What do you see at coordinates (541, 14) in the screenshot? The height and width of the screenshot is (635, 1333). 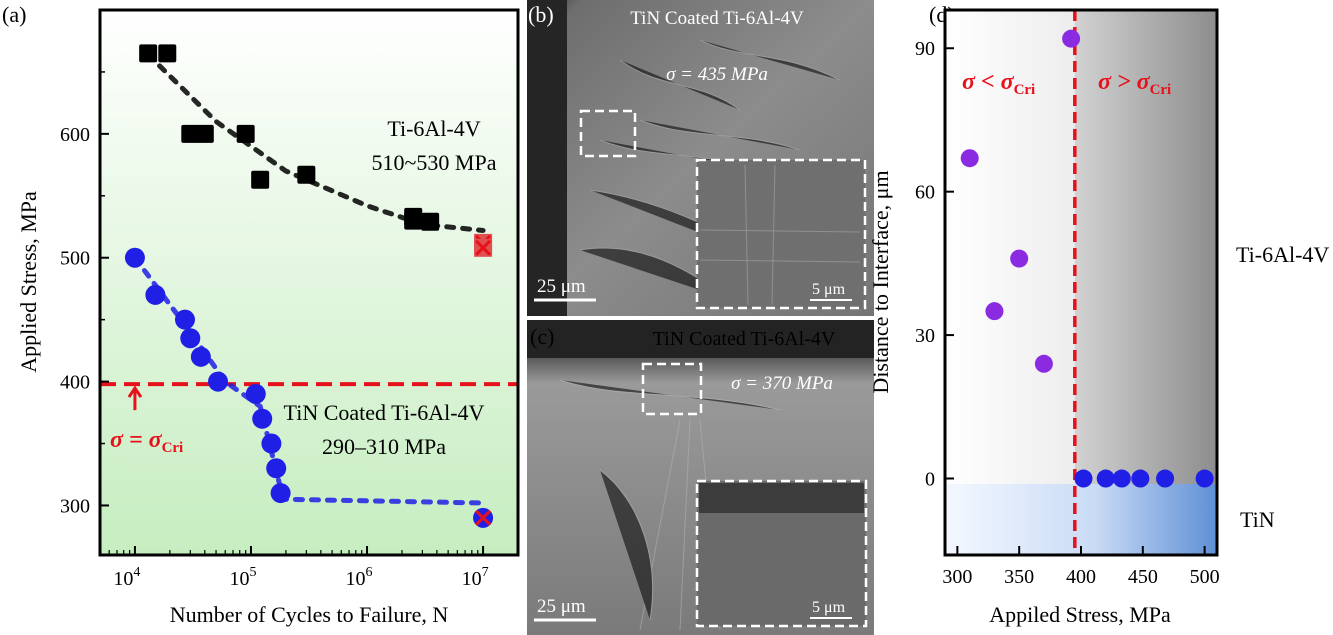 I see `panel-b-label: (b)` at bounding box center [541, 14].